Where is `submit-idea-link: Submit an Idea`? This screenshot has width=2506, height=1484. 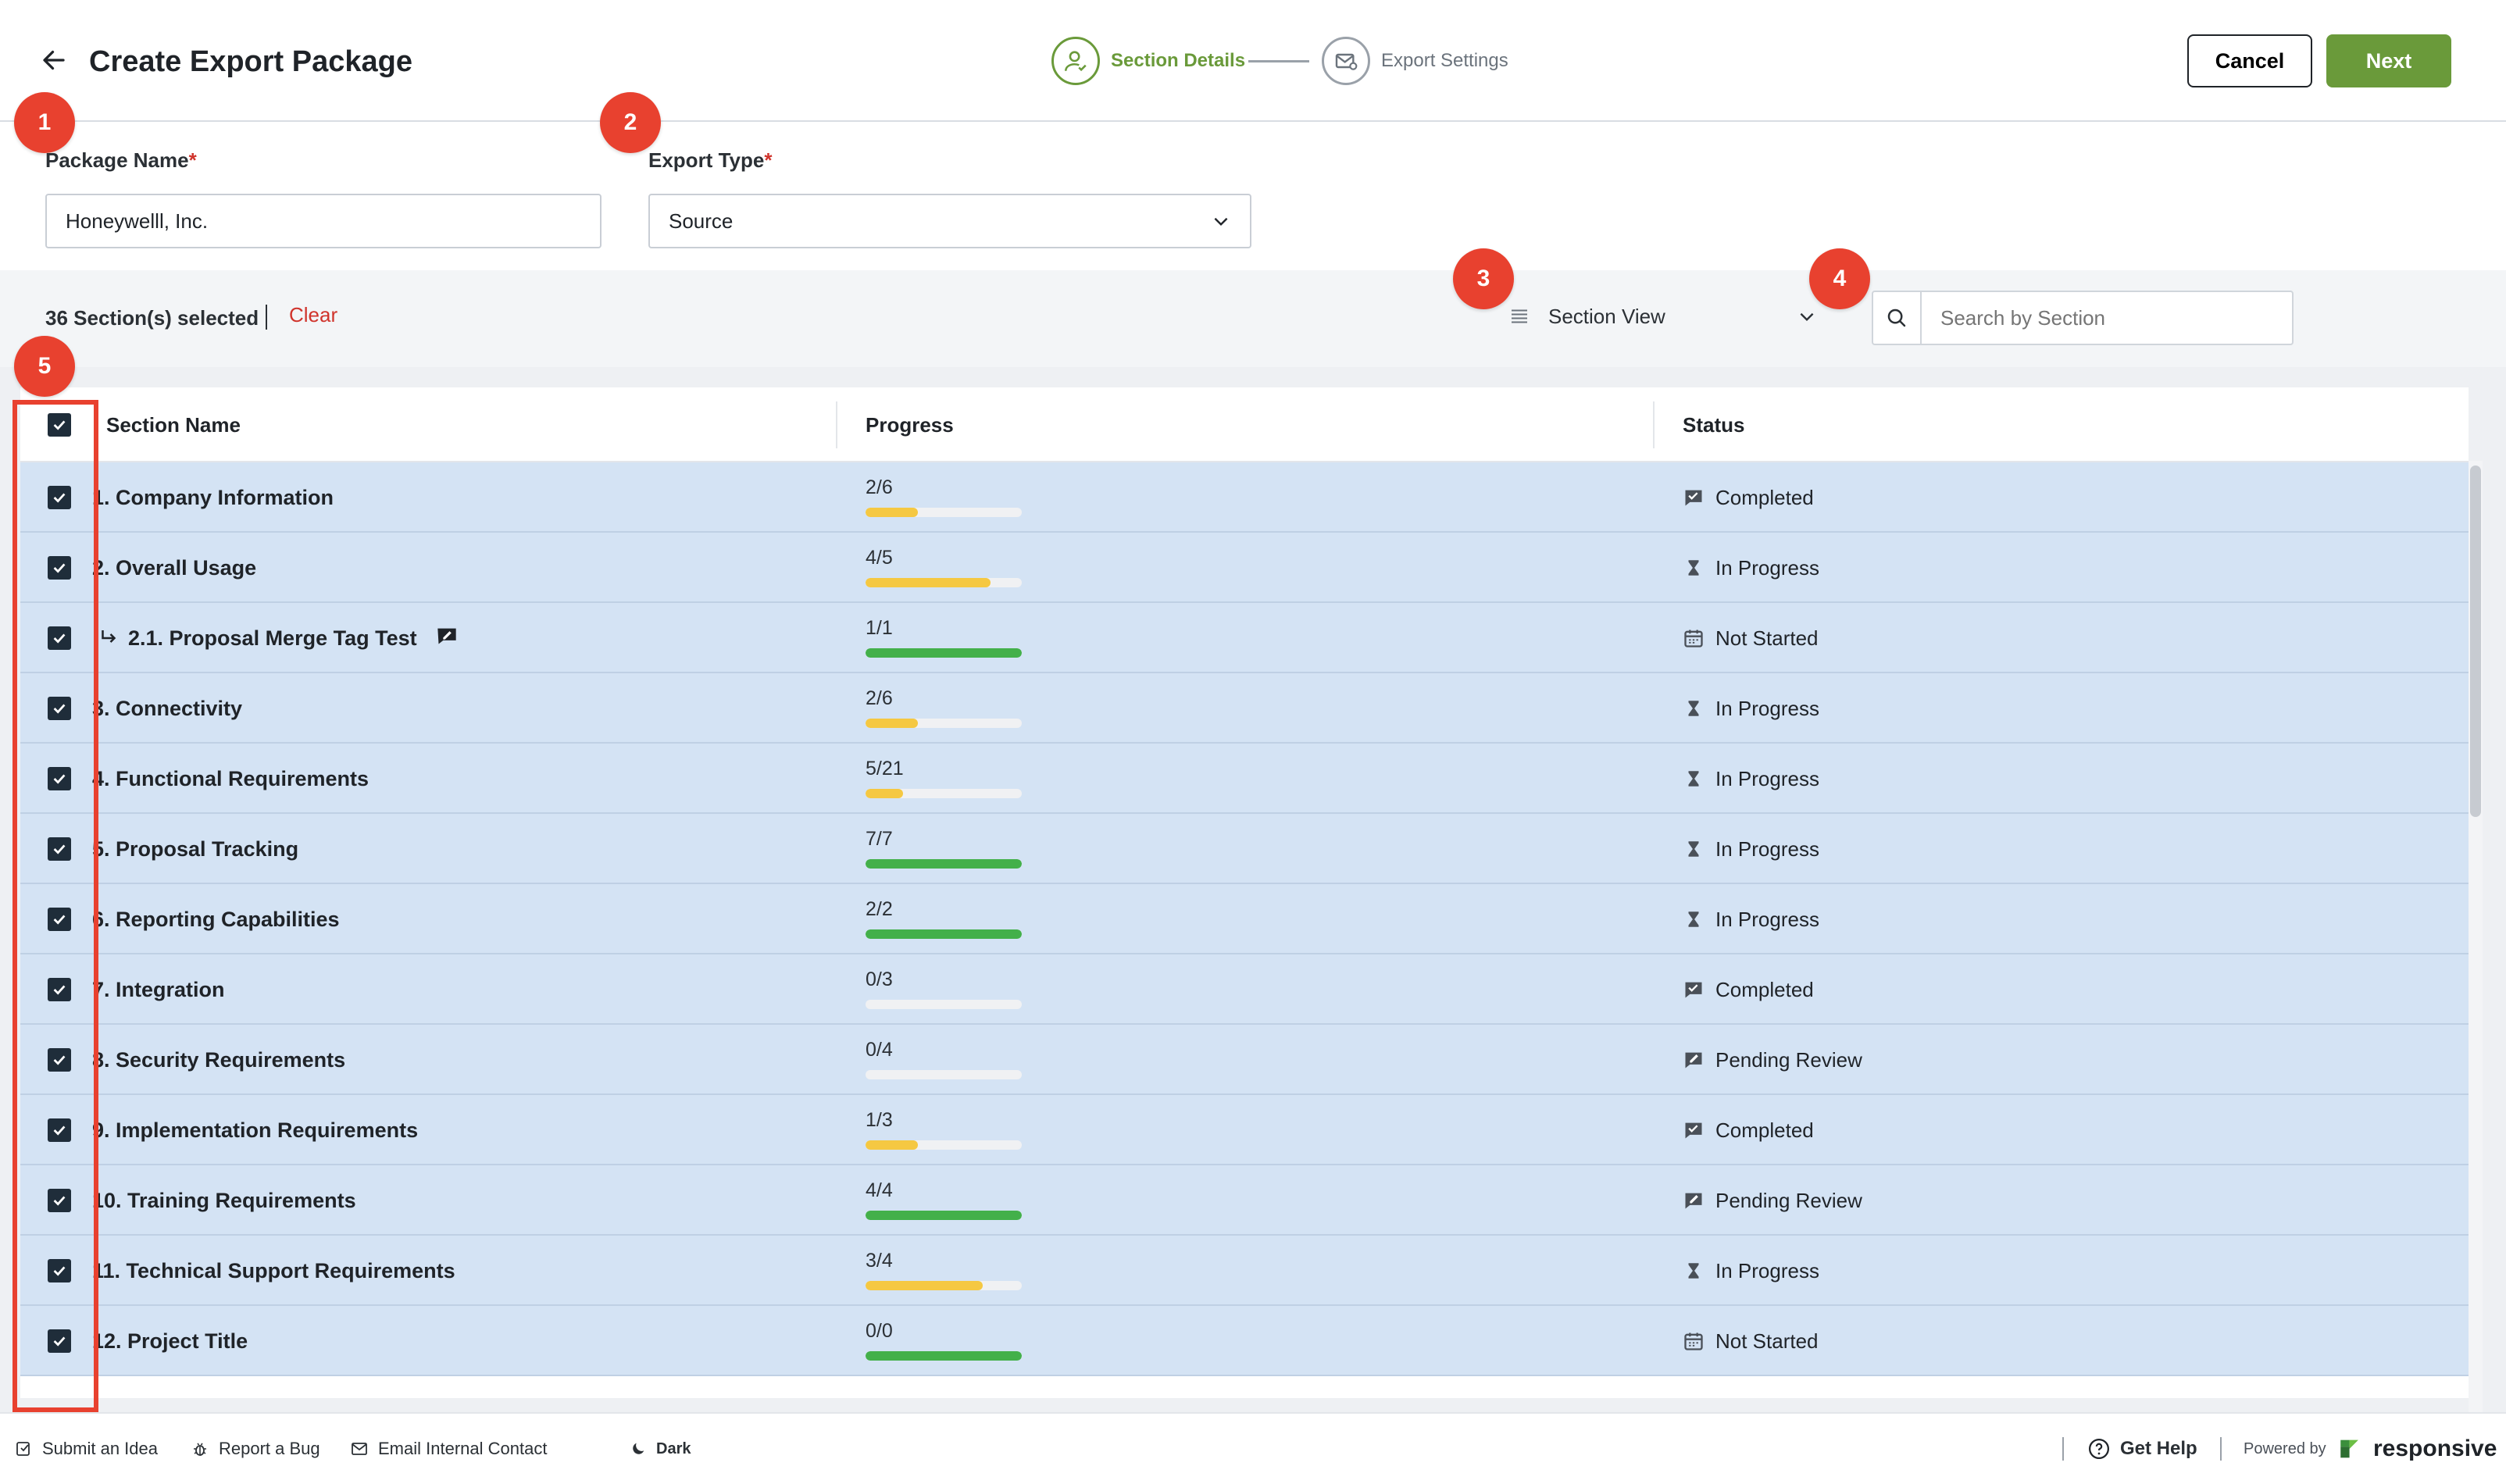
submit-idea-link: Submit an Idea is located at coordinates (86, 1449).